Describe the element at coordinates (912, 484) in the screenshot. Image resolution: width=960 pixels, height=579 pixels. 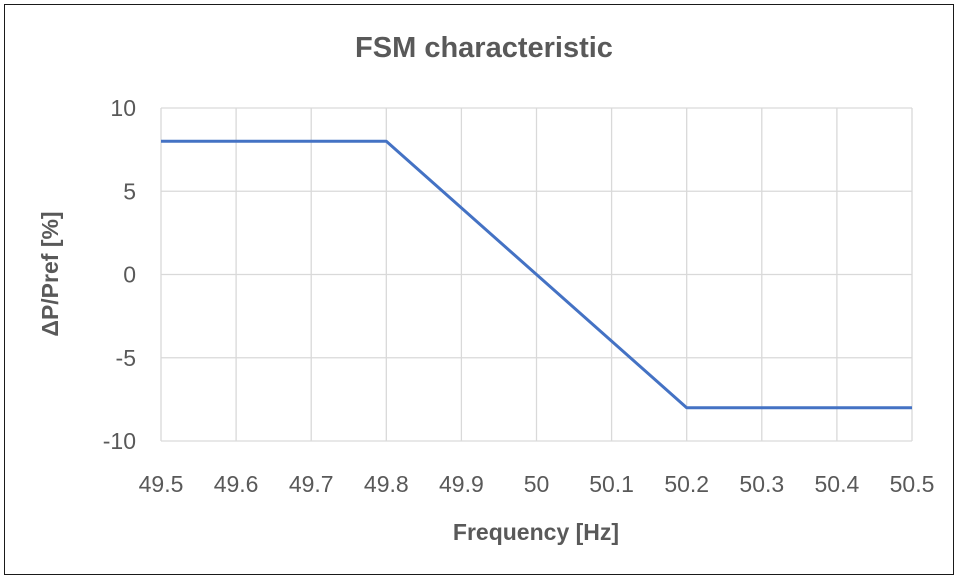
I see `x-tick-label: 50.5` at that location.